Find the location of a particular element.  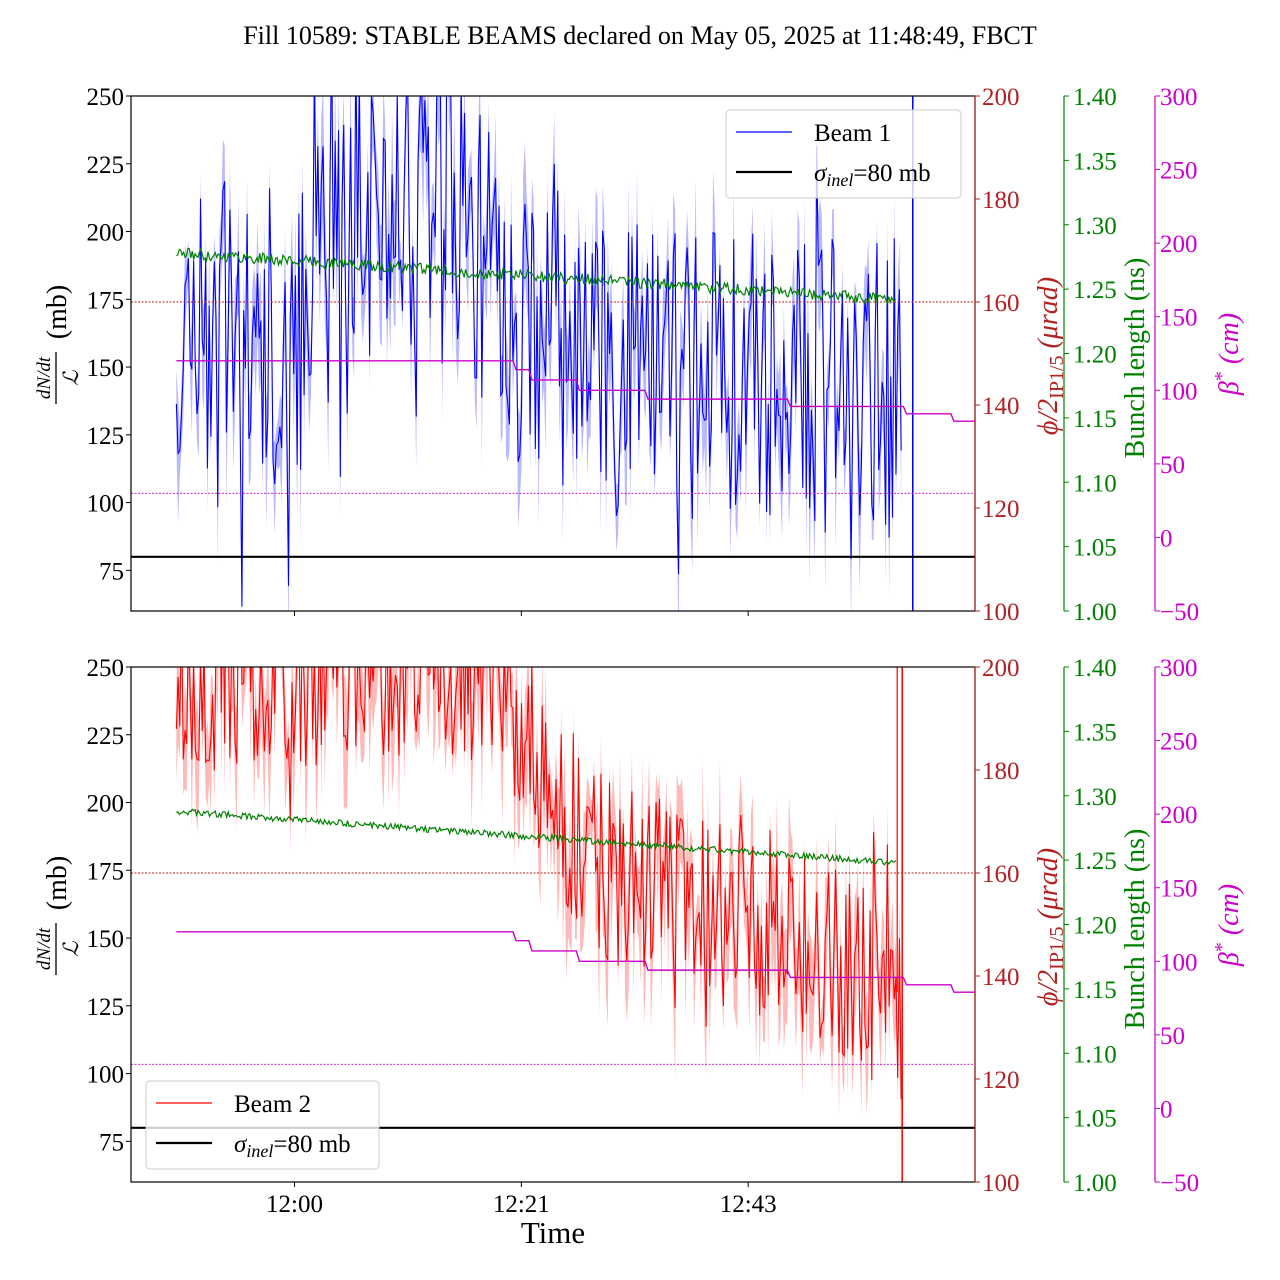

x-tick-label: 12:00 is located at coordinates (294, 1204).